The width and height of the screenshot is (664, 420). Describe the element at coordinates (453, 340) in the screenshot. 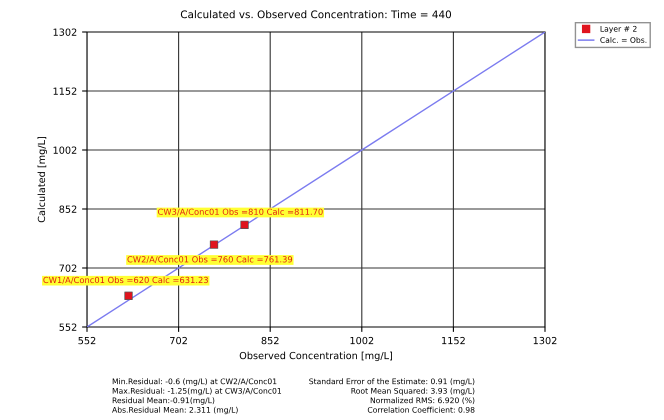

I see `x-tick-label: 1152` at that location.